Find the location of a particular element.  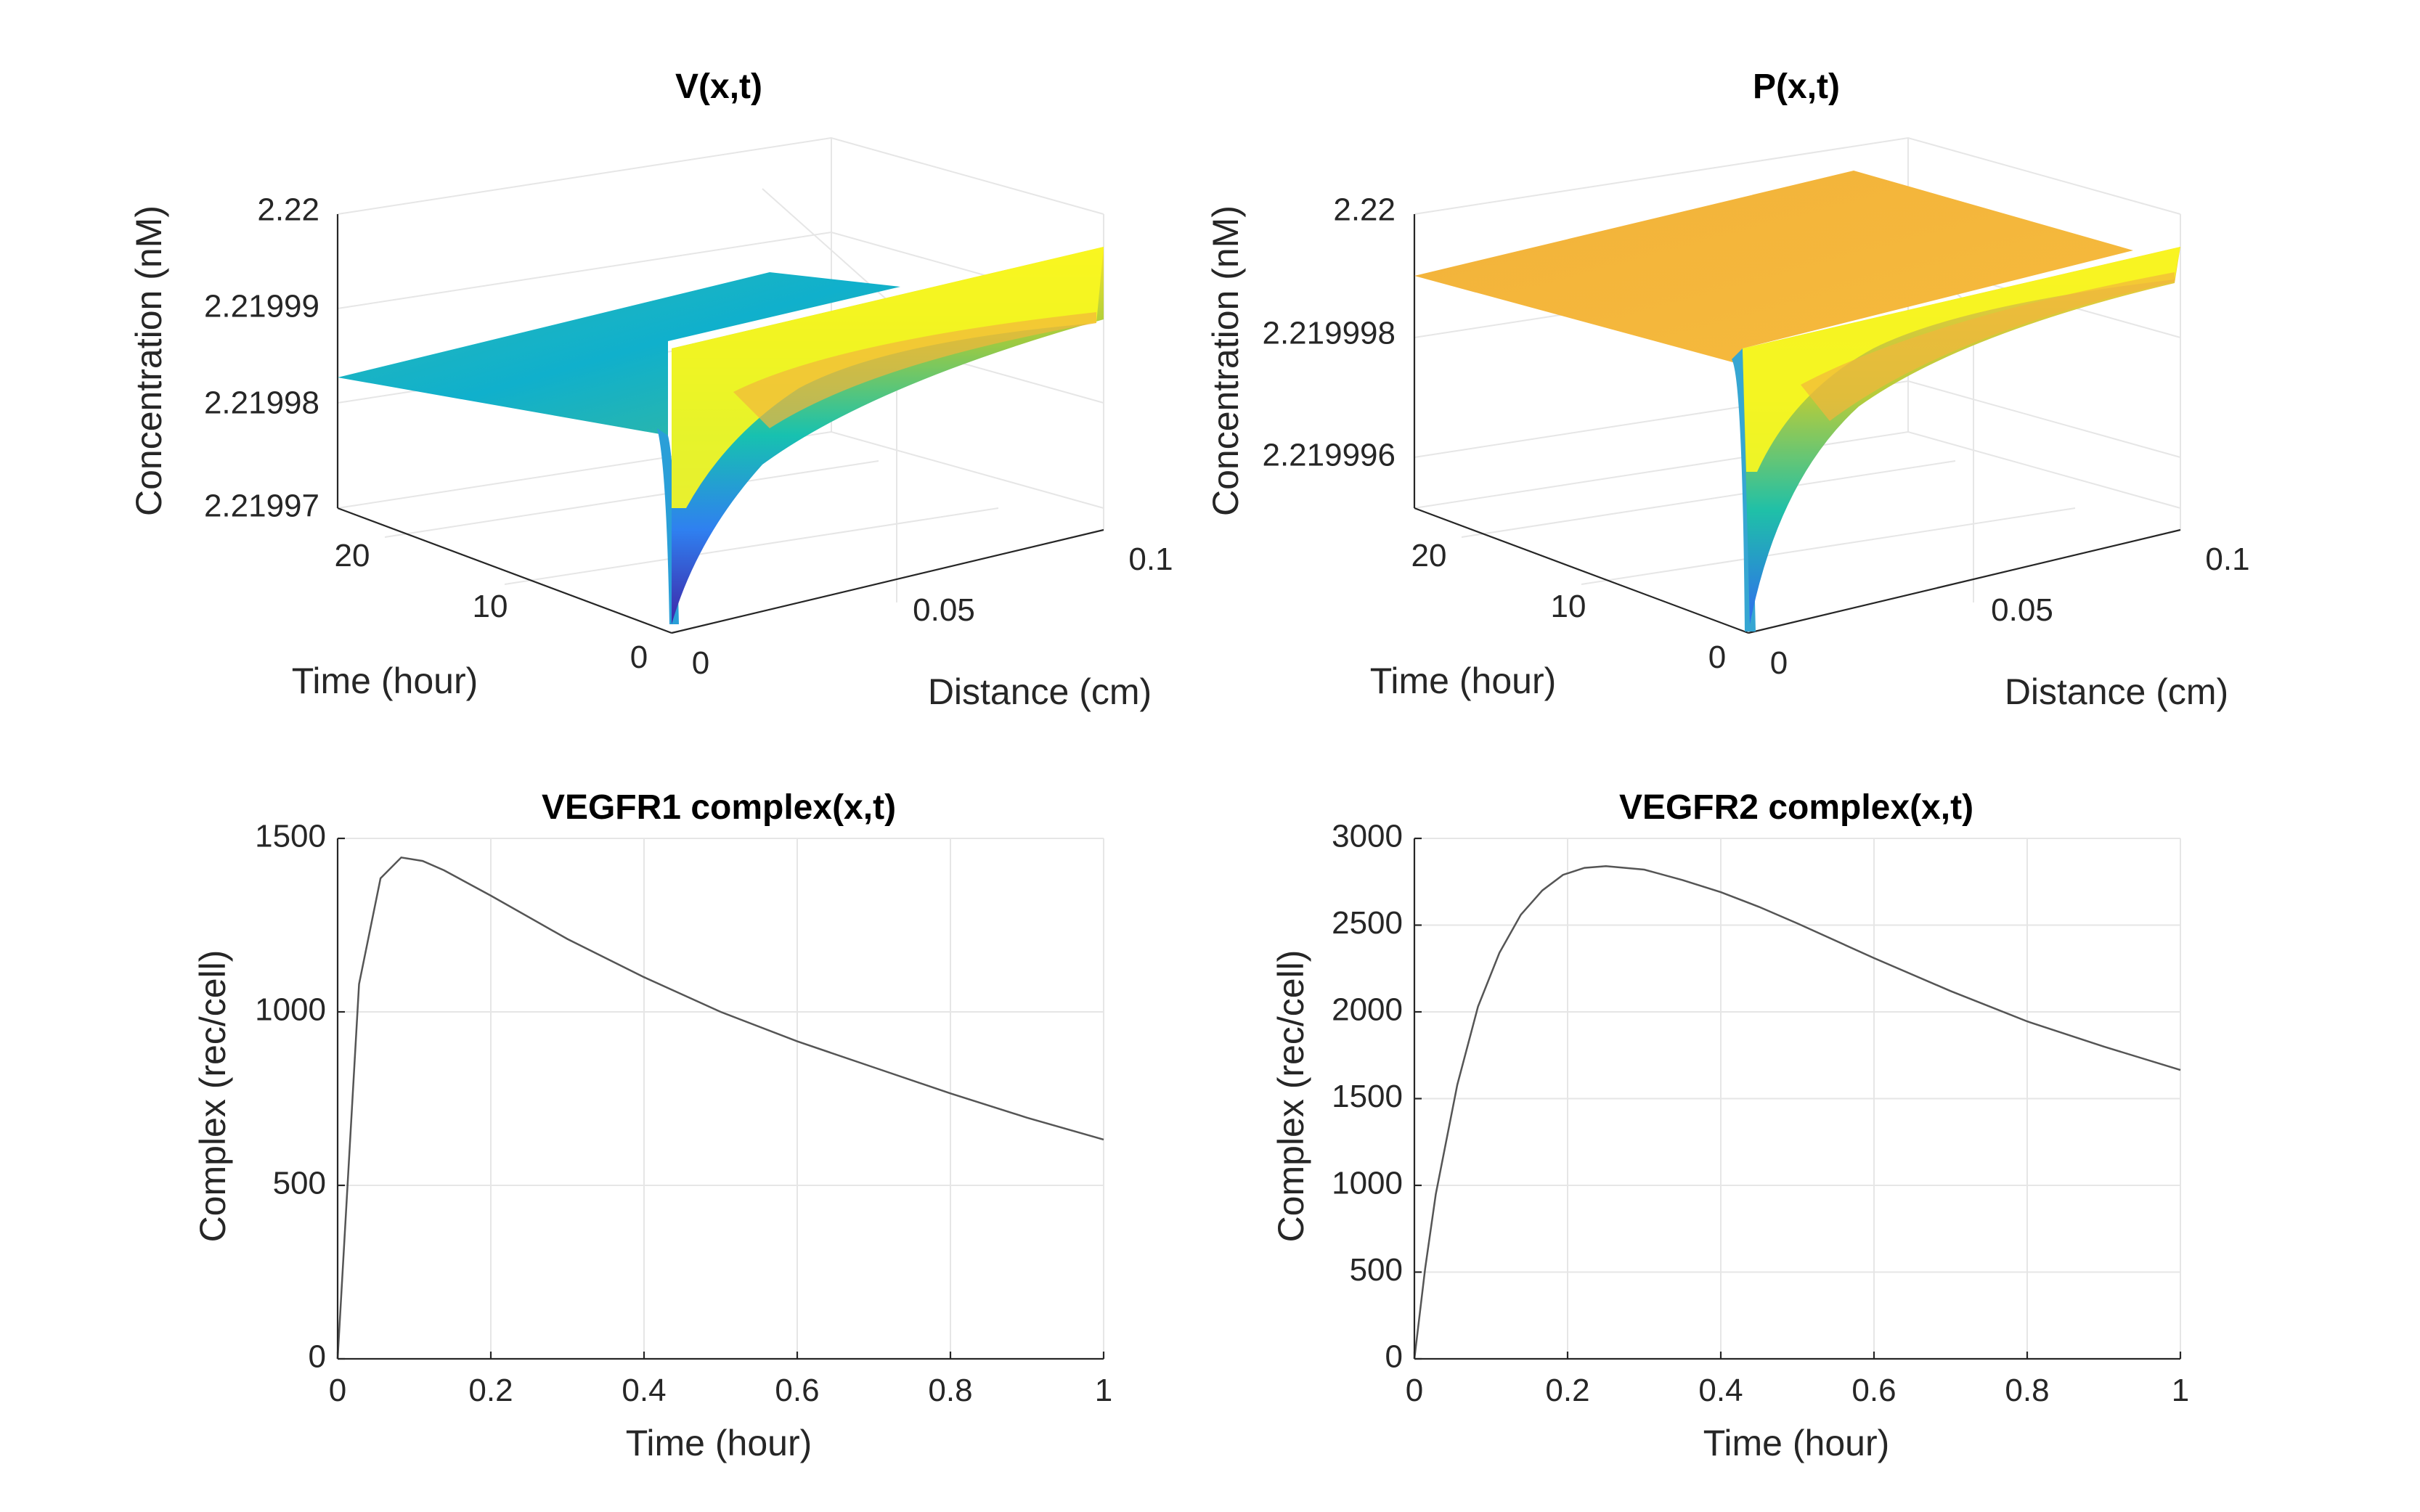

vegfr2-xlabel: Time (hour) is located at coordinates (1796, 1443).